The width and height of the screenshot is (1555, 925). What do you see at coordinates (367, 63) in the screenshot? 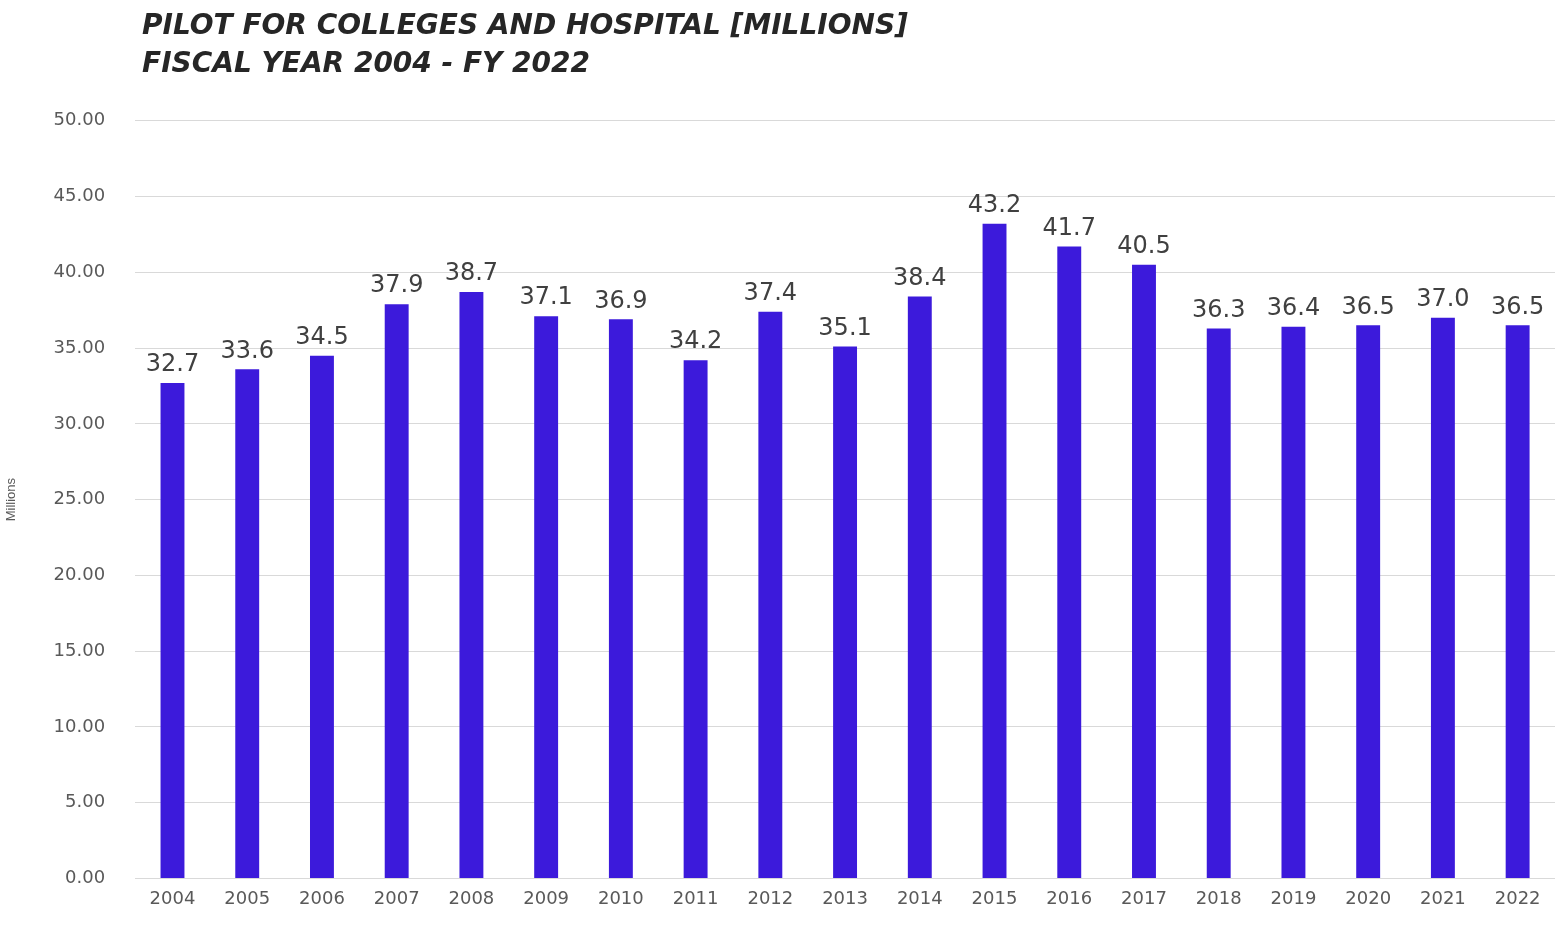
I see `chart-subtitle: FISCAL YEAR 2004 - FY 2022` at bounding box center [367, 63].